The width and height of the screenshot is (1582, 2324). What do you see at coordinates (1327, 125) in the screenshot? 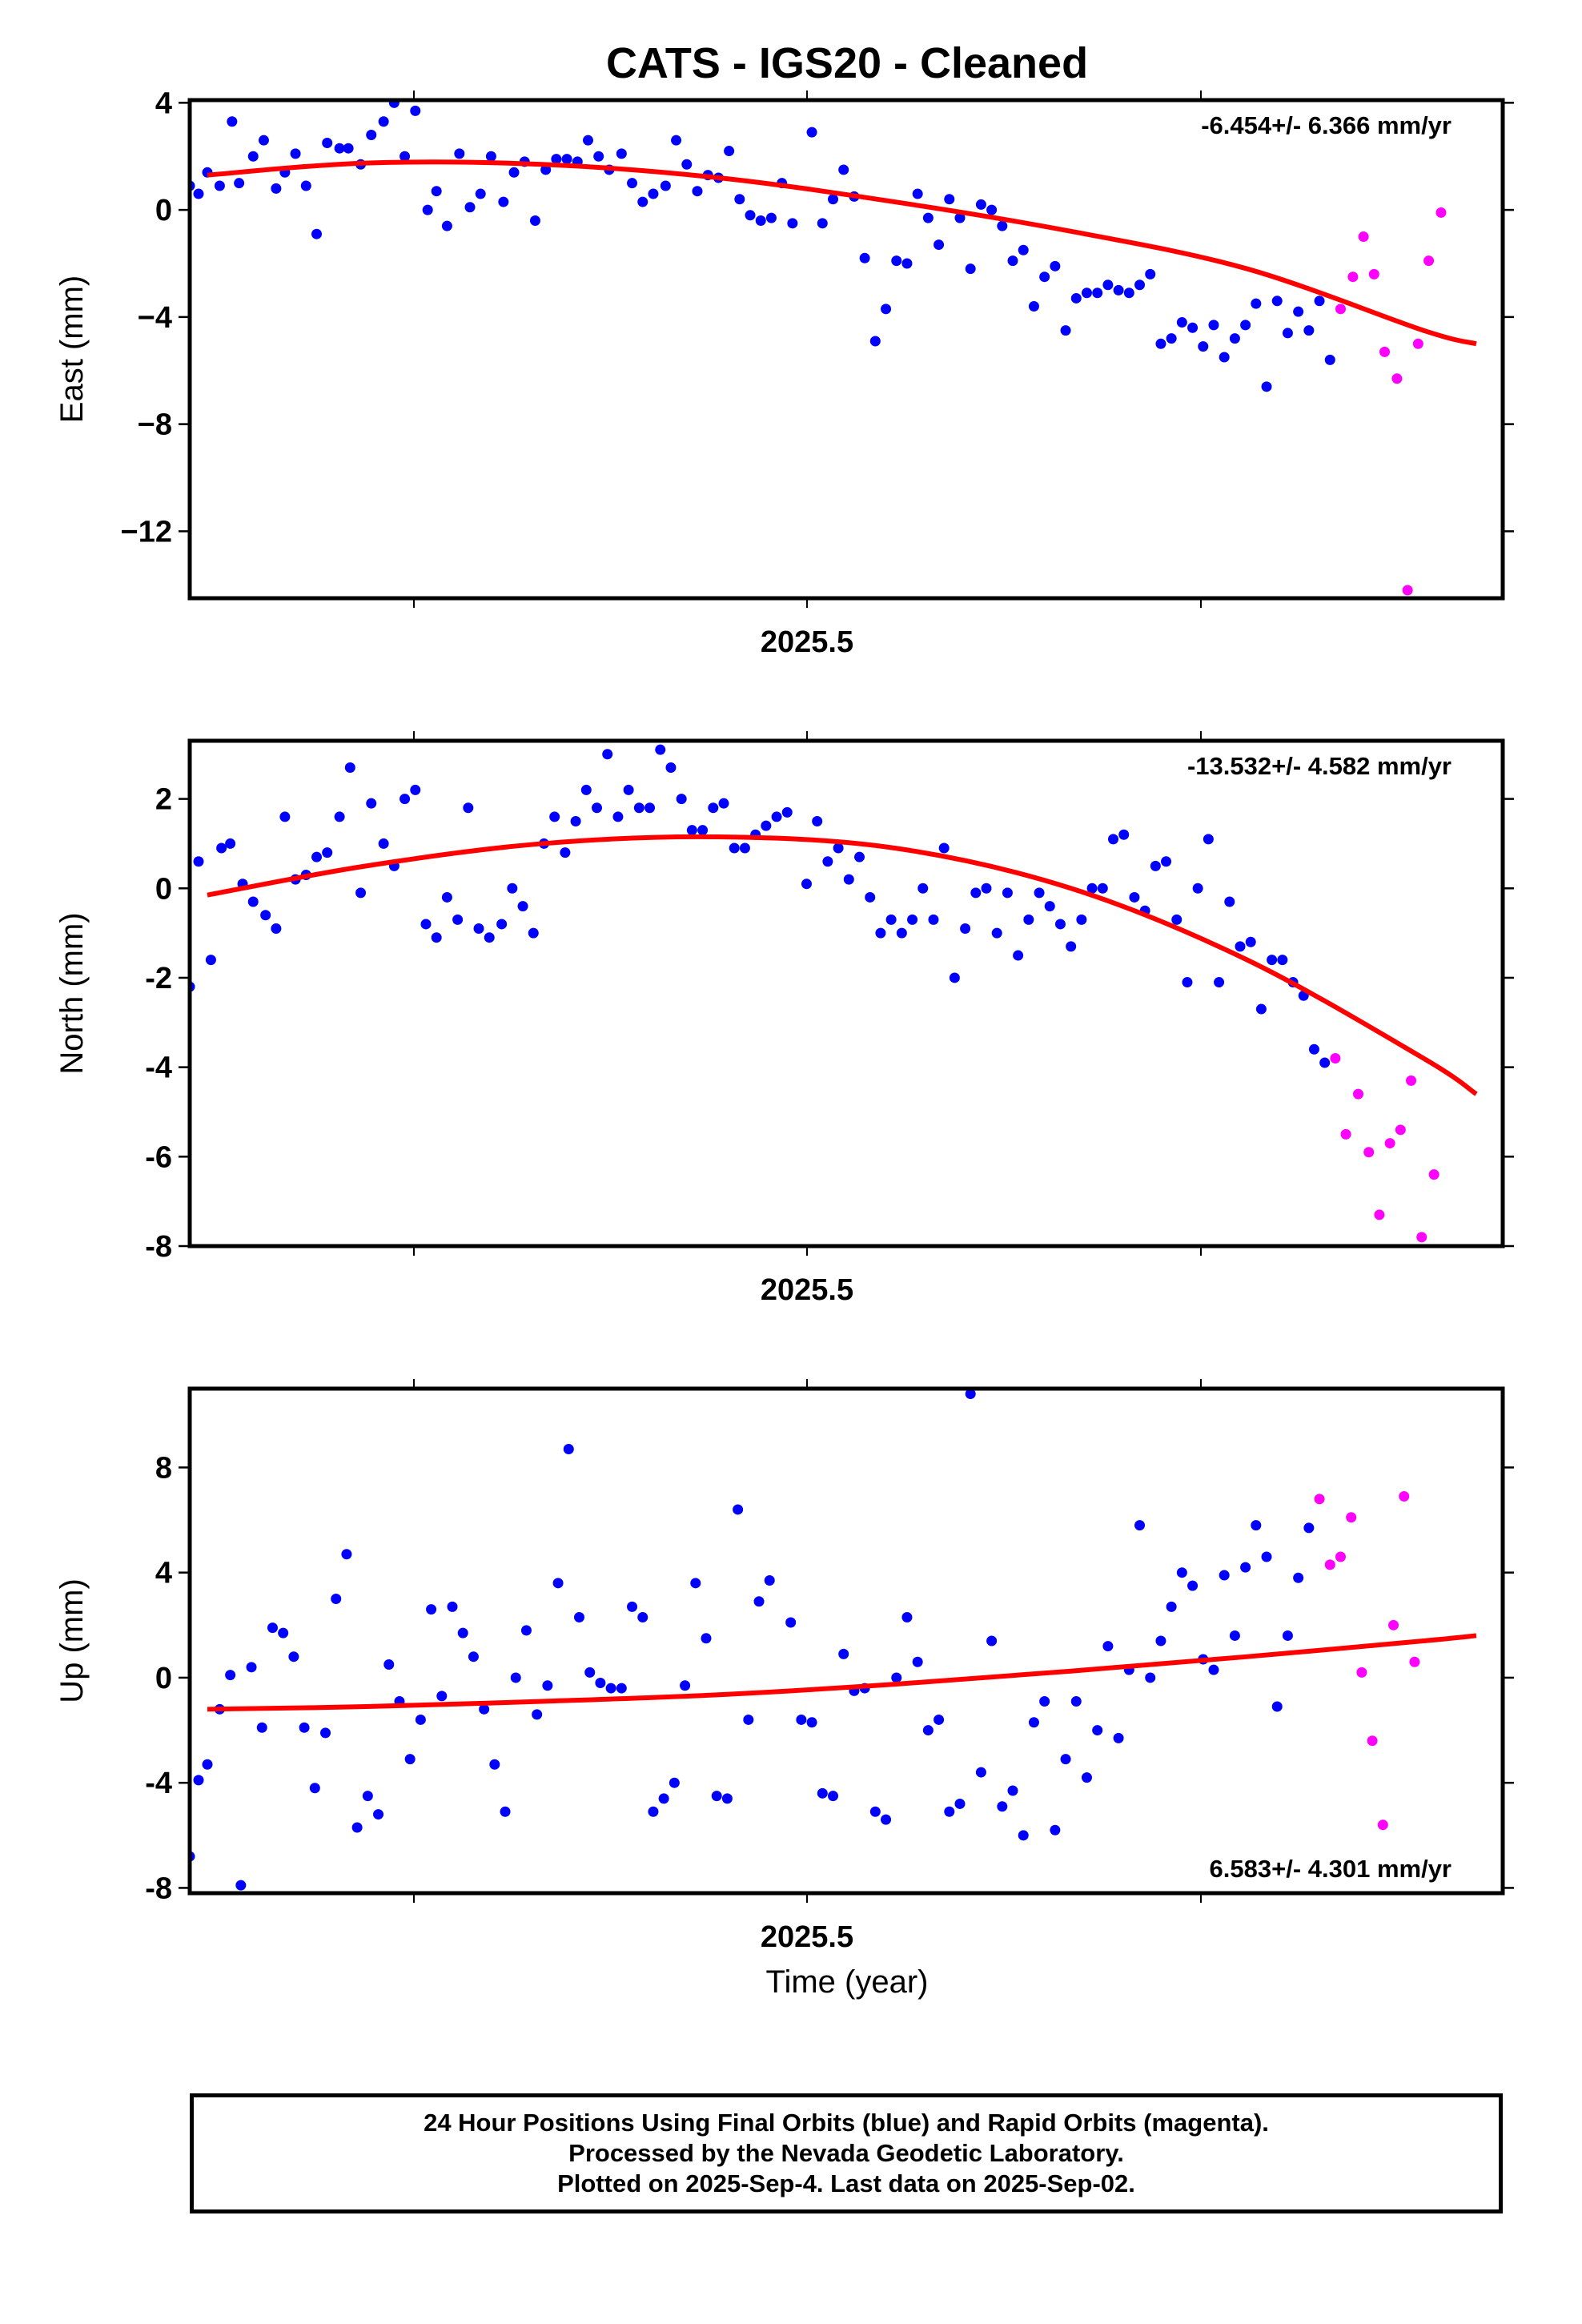
I see `rate-label: -6.454+/- 6.366 mm/yr` at bounding box center [1327, 125].